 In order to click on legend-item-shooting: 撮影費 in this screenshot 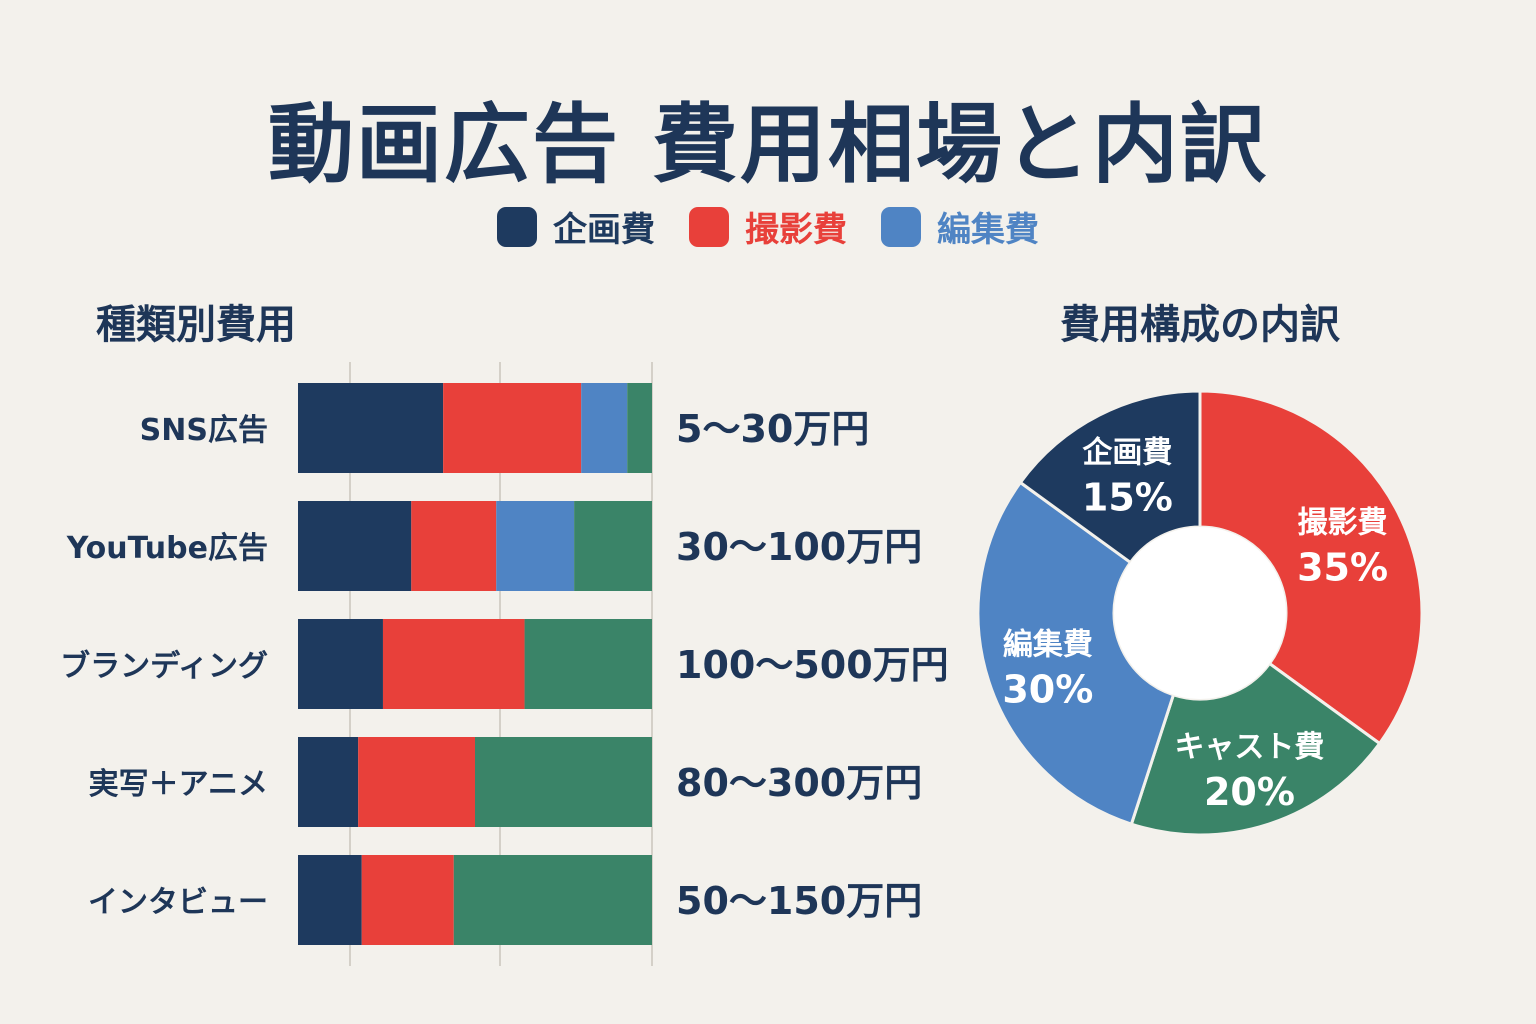, I will do `click(768, 226)`.